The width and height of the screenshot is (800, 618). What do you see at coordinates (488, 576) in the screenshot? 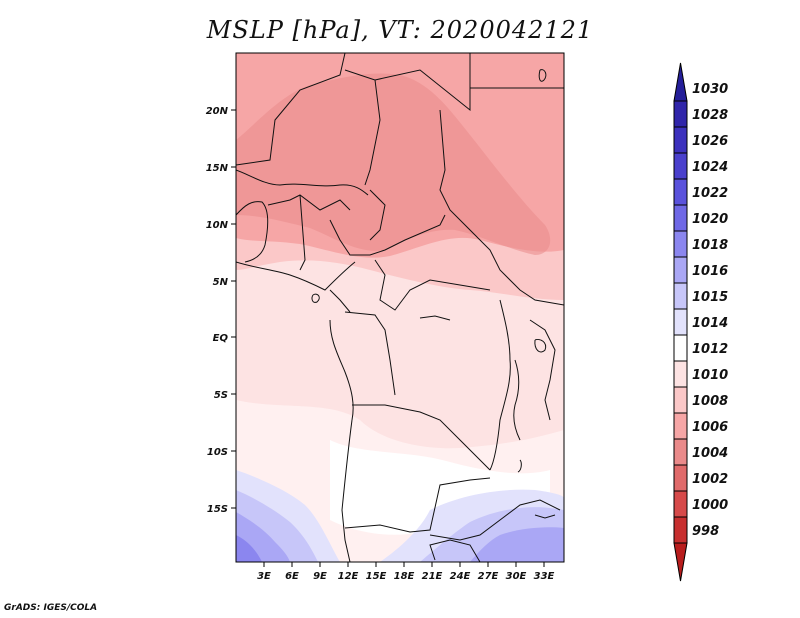
I see `lon-label: 27E` at bounding box center [488, 576].